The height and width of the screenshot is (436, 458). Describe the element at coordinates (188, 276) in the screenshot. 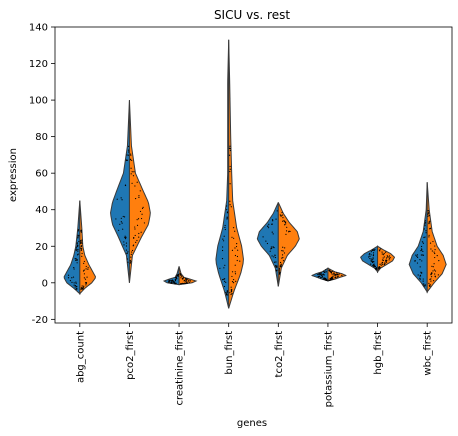

I see `violin-right-creatinine_first` at that location.